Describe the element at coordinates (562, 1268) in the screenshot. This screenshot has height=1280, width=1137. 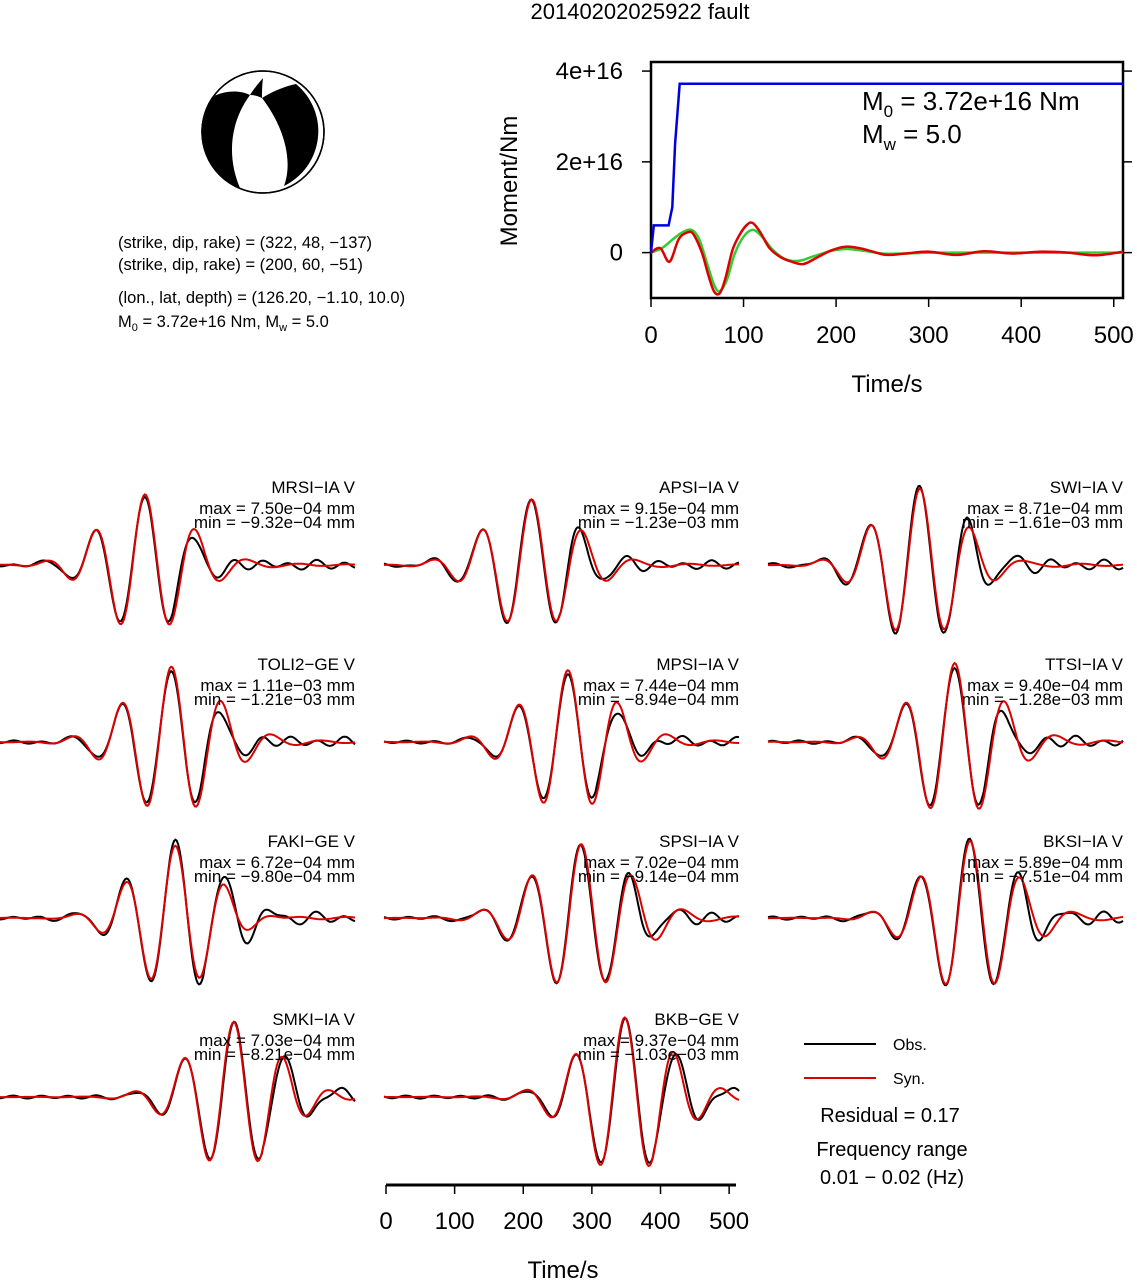
I see `waveform-xlabel: Time/s` at that location.